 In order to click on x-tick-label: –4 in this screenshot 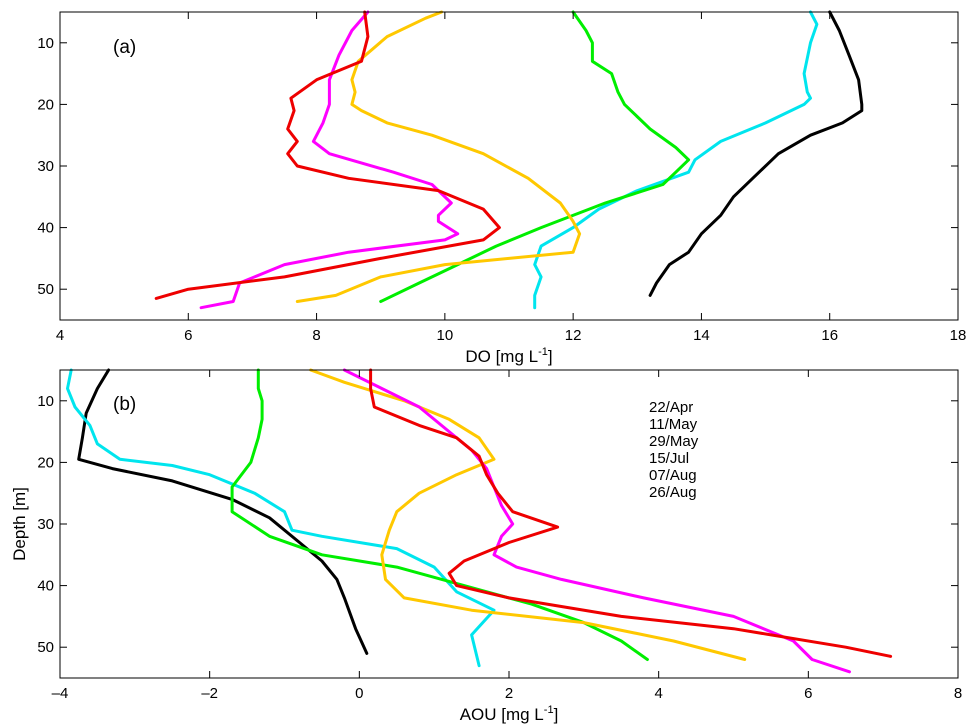, I will do `click(60, 693)`.